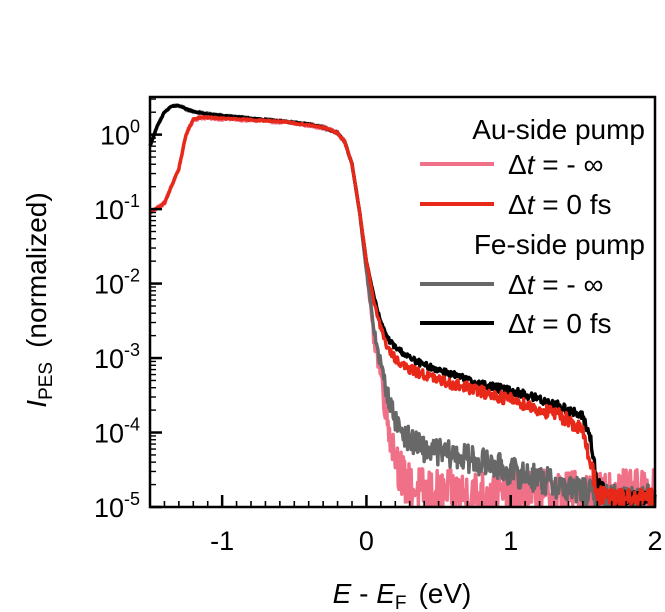  What do you see at coordinates (36, 404) in the screenshot?
I see `y-axis-title-main: I` at bounding box center [36, 404].